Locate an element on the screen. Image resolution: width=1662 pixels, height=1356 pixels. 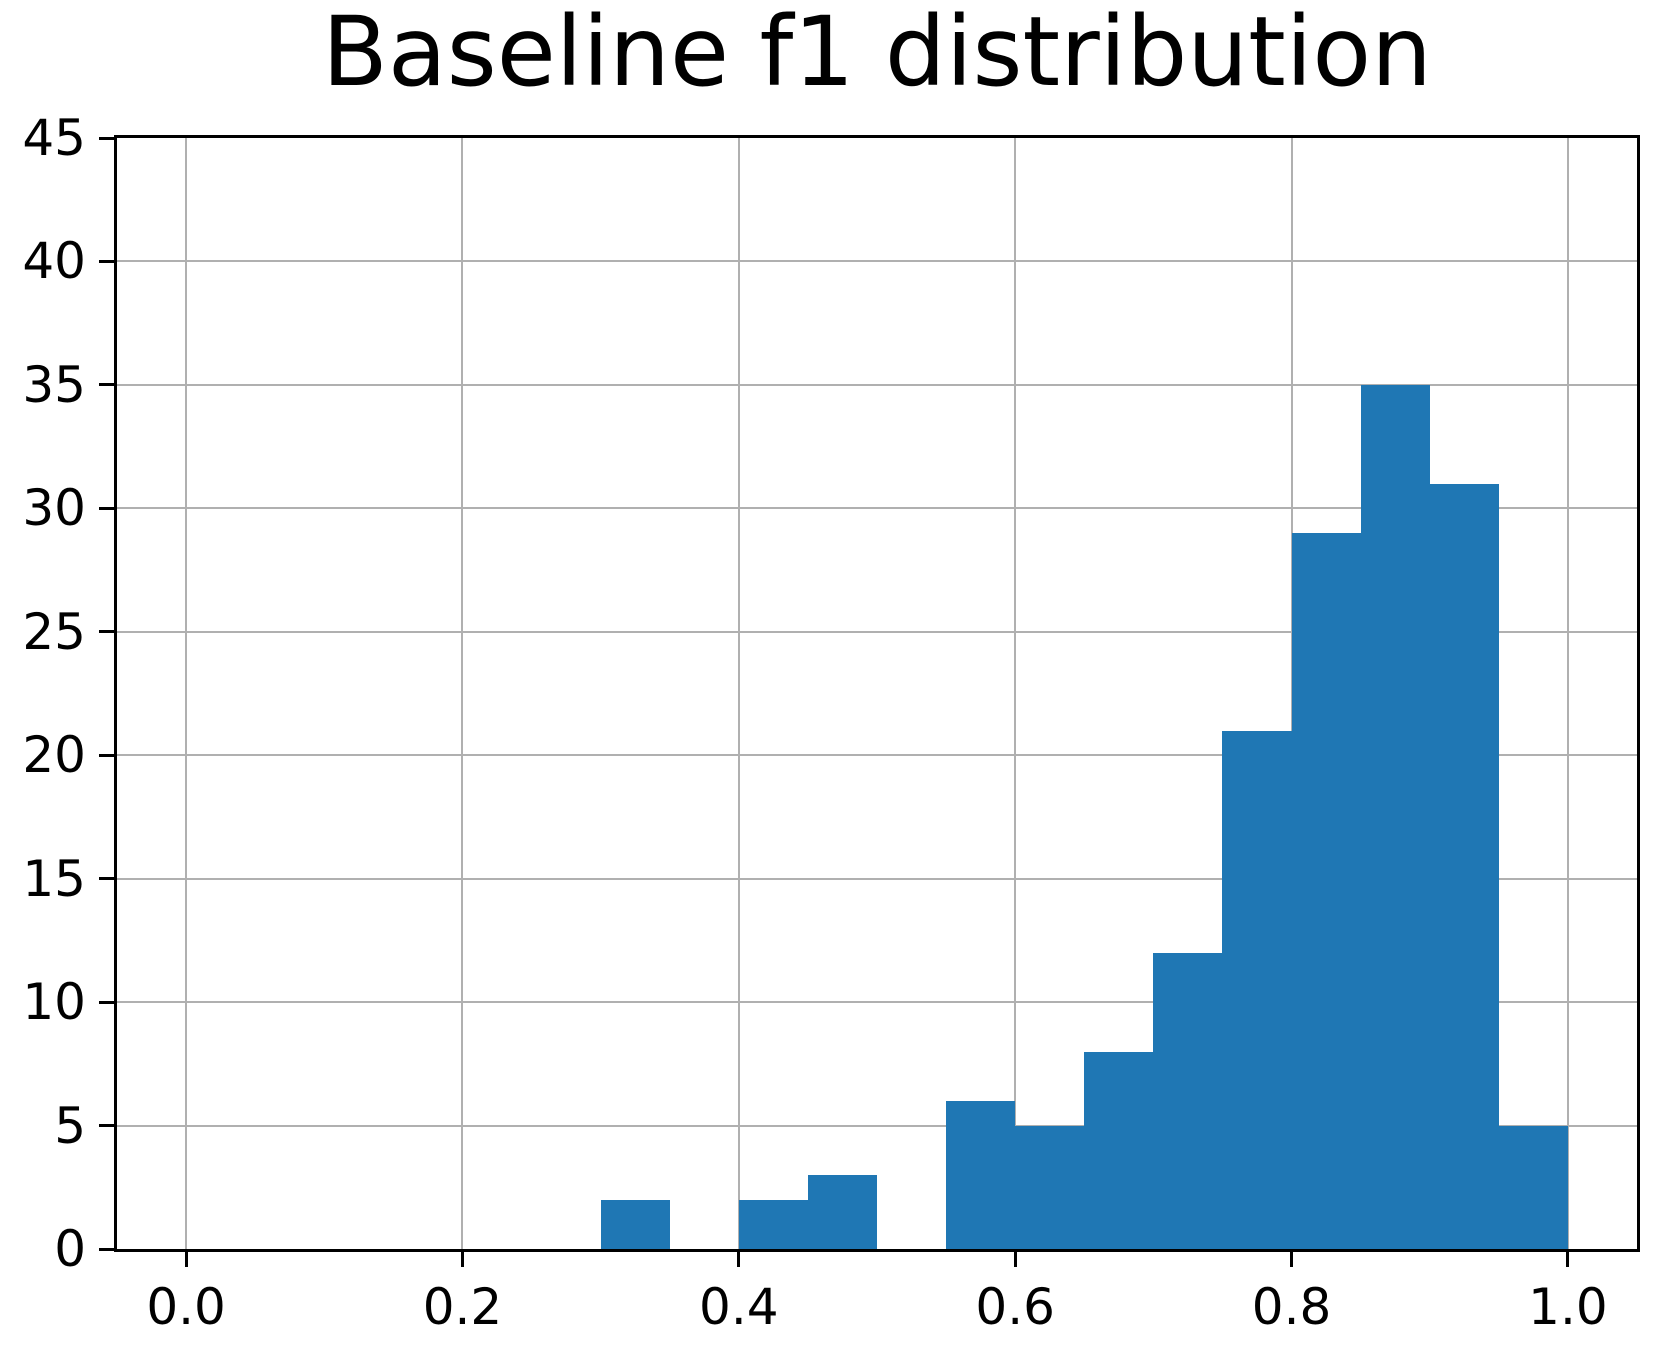
y-tick-label: 45 is located at coordinates (54, 138).